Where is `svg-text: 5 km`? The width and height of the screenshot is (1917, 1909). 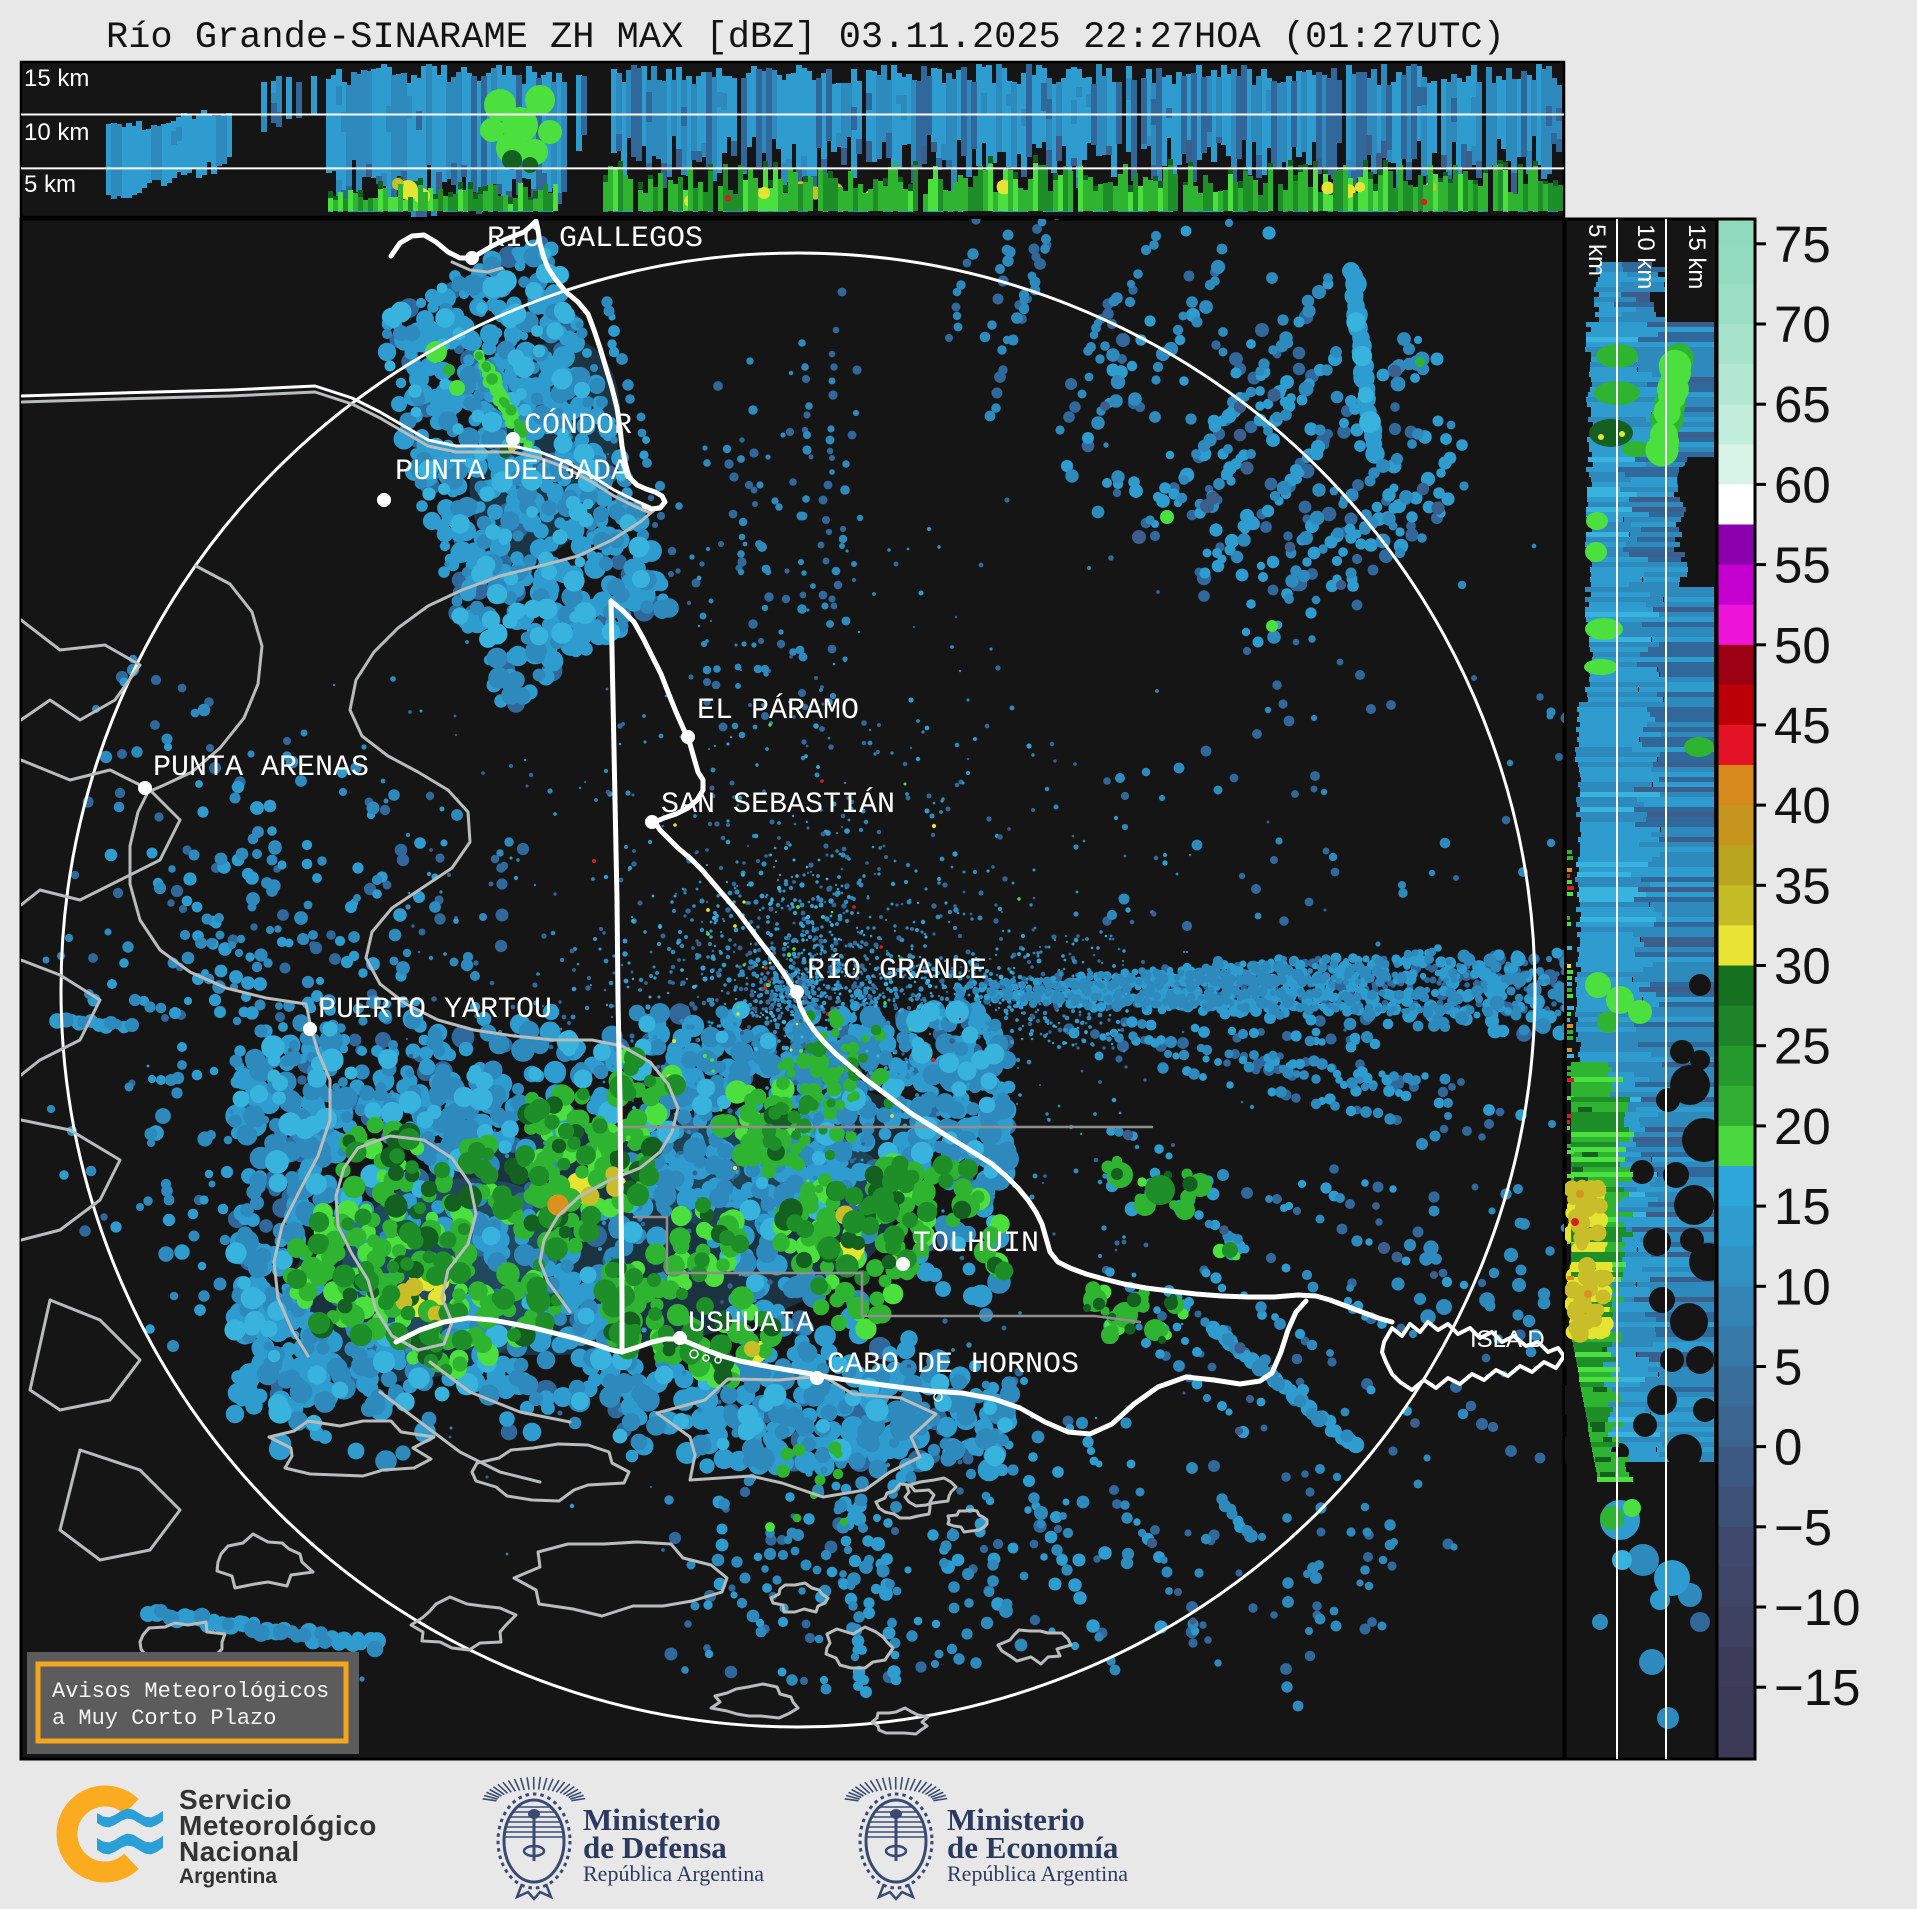 svg-text: 5 km is located at coordinates (50, 184).